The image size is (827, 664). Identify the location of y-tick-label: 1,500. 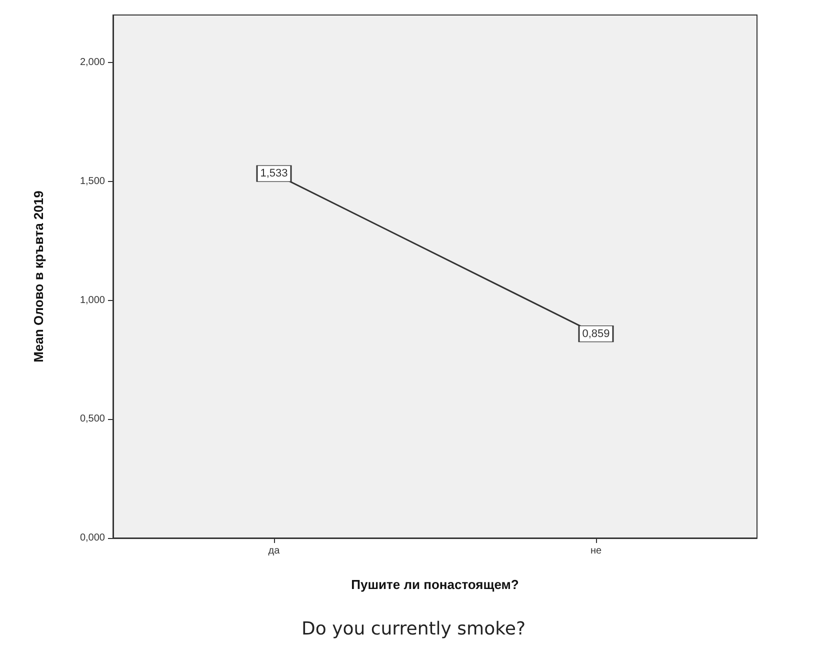
(93, 181).